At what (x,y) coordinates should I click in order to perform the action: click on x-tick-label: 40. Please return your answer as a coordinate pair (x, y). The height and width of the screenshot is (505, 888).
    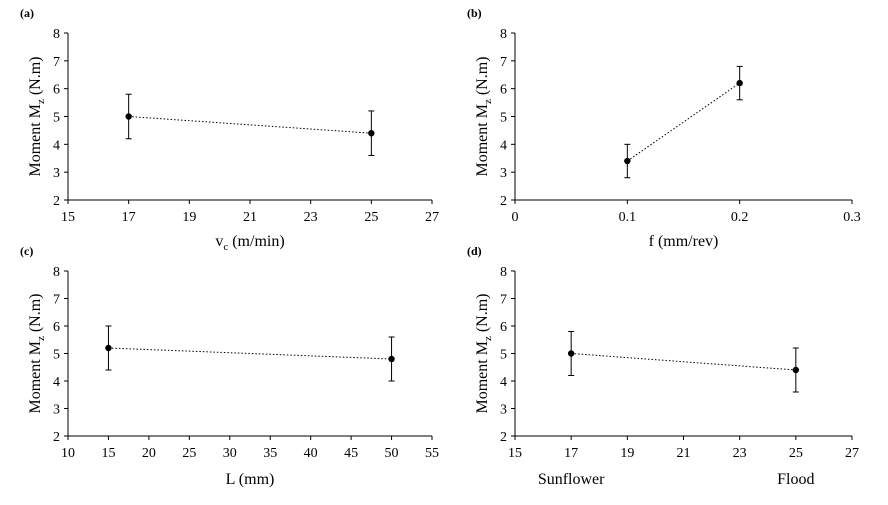
    Looking at the image, I should click on (311, 453).